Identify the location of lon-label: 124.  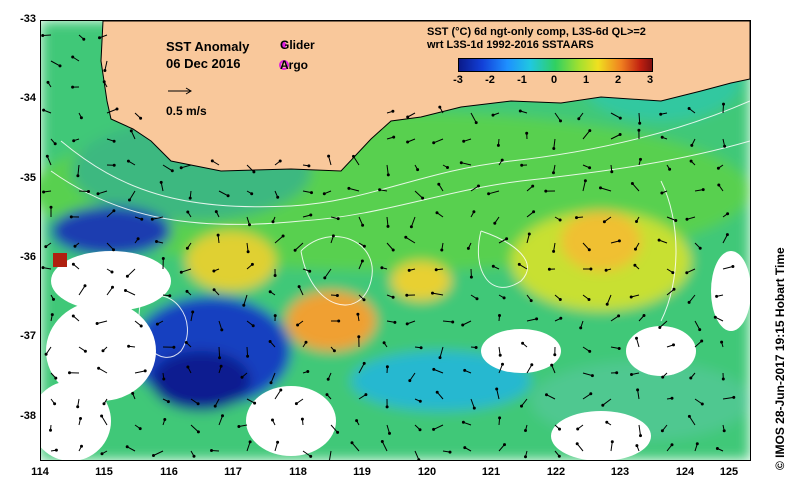
(685, 472).